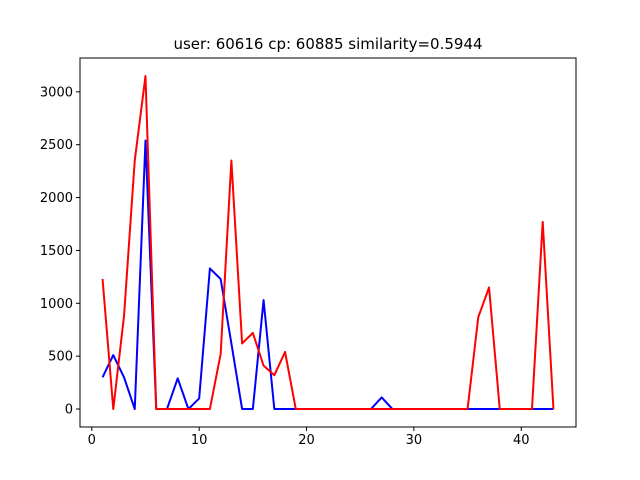  What do you see at coordinates (414, 440) in the screenshot?
I see `x-tick-label: 30` at bounding box center [414, 440].